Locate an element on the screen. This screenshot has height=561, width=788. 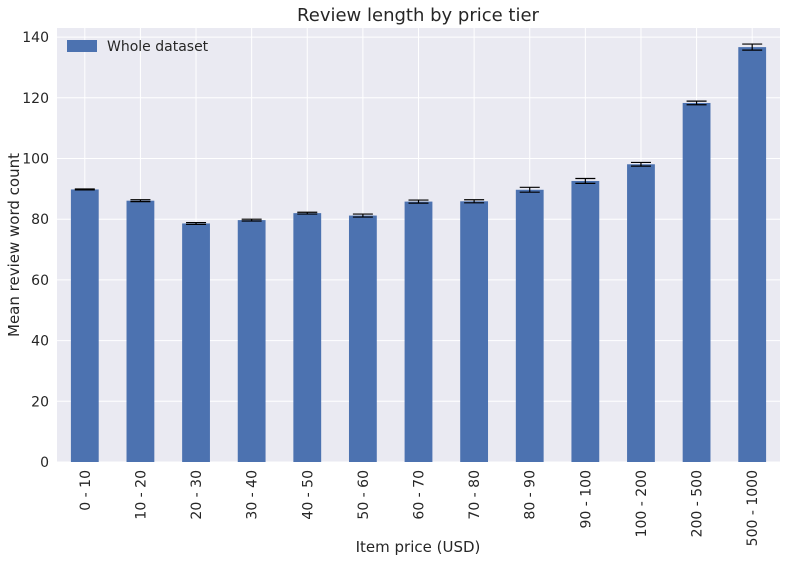
x-tick-label: 20 - 30 is located at coordinates (197, 495).